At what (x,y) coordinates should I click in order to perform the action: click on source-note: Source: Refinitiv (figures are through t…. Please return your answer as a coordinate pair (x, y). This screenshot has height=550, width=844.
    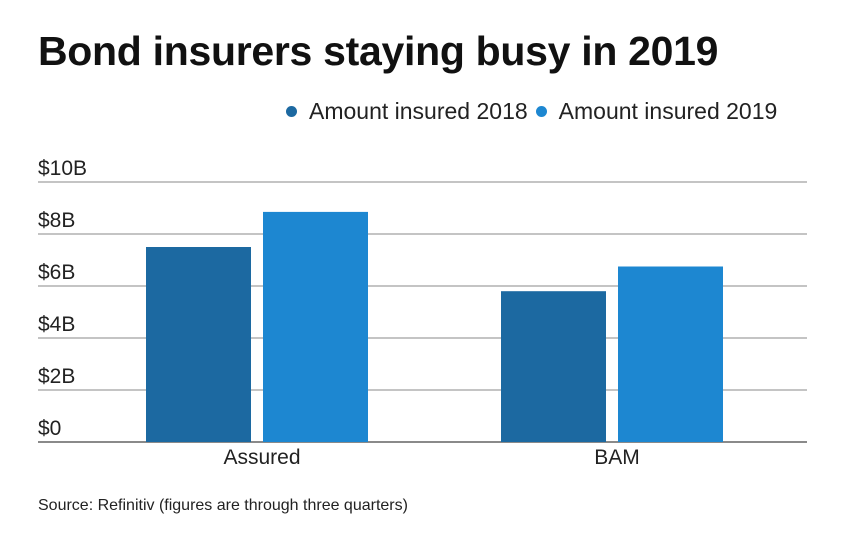
    Looking at the image, I should click on (223, 505).